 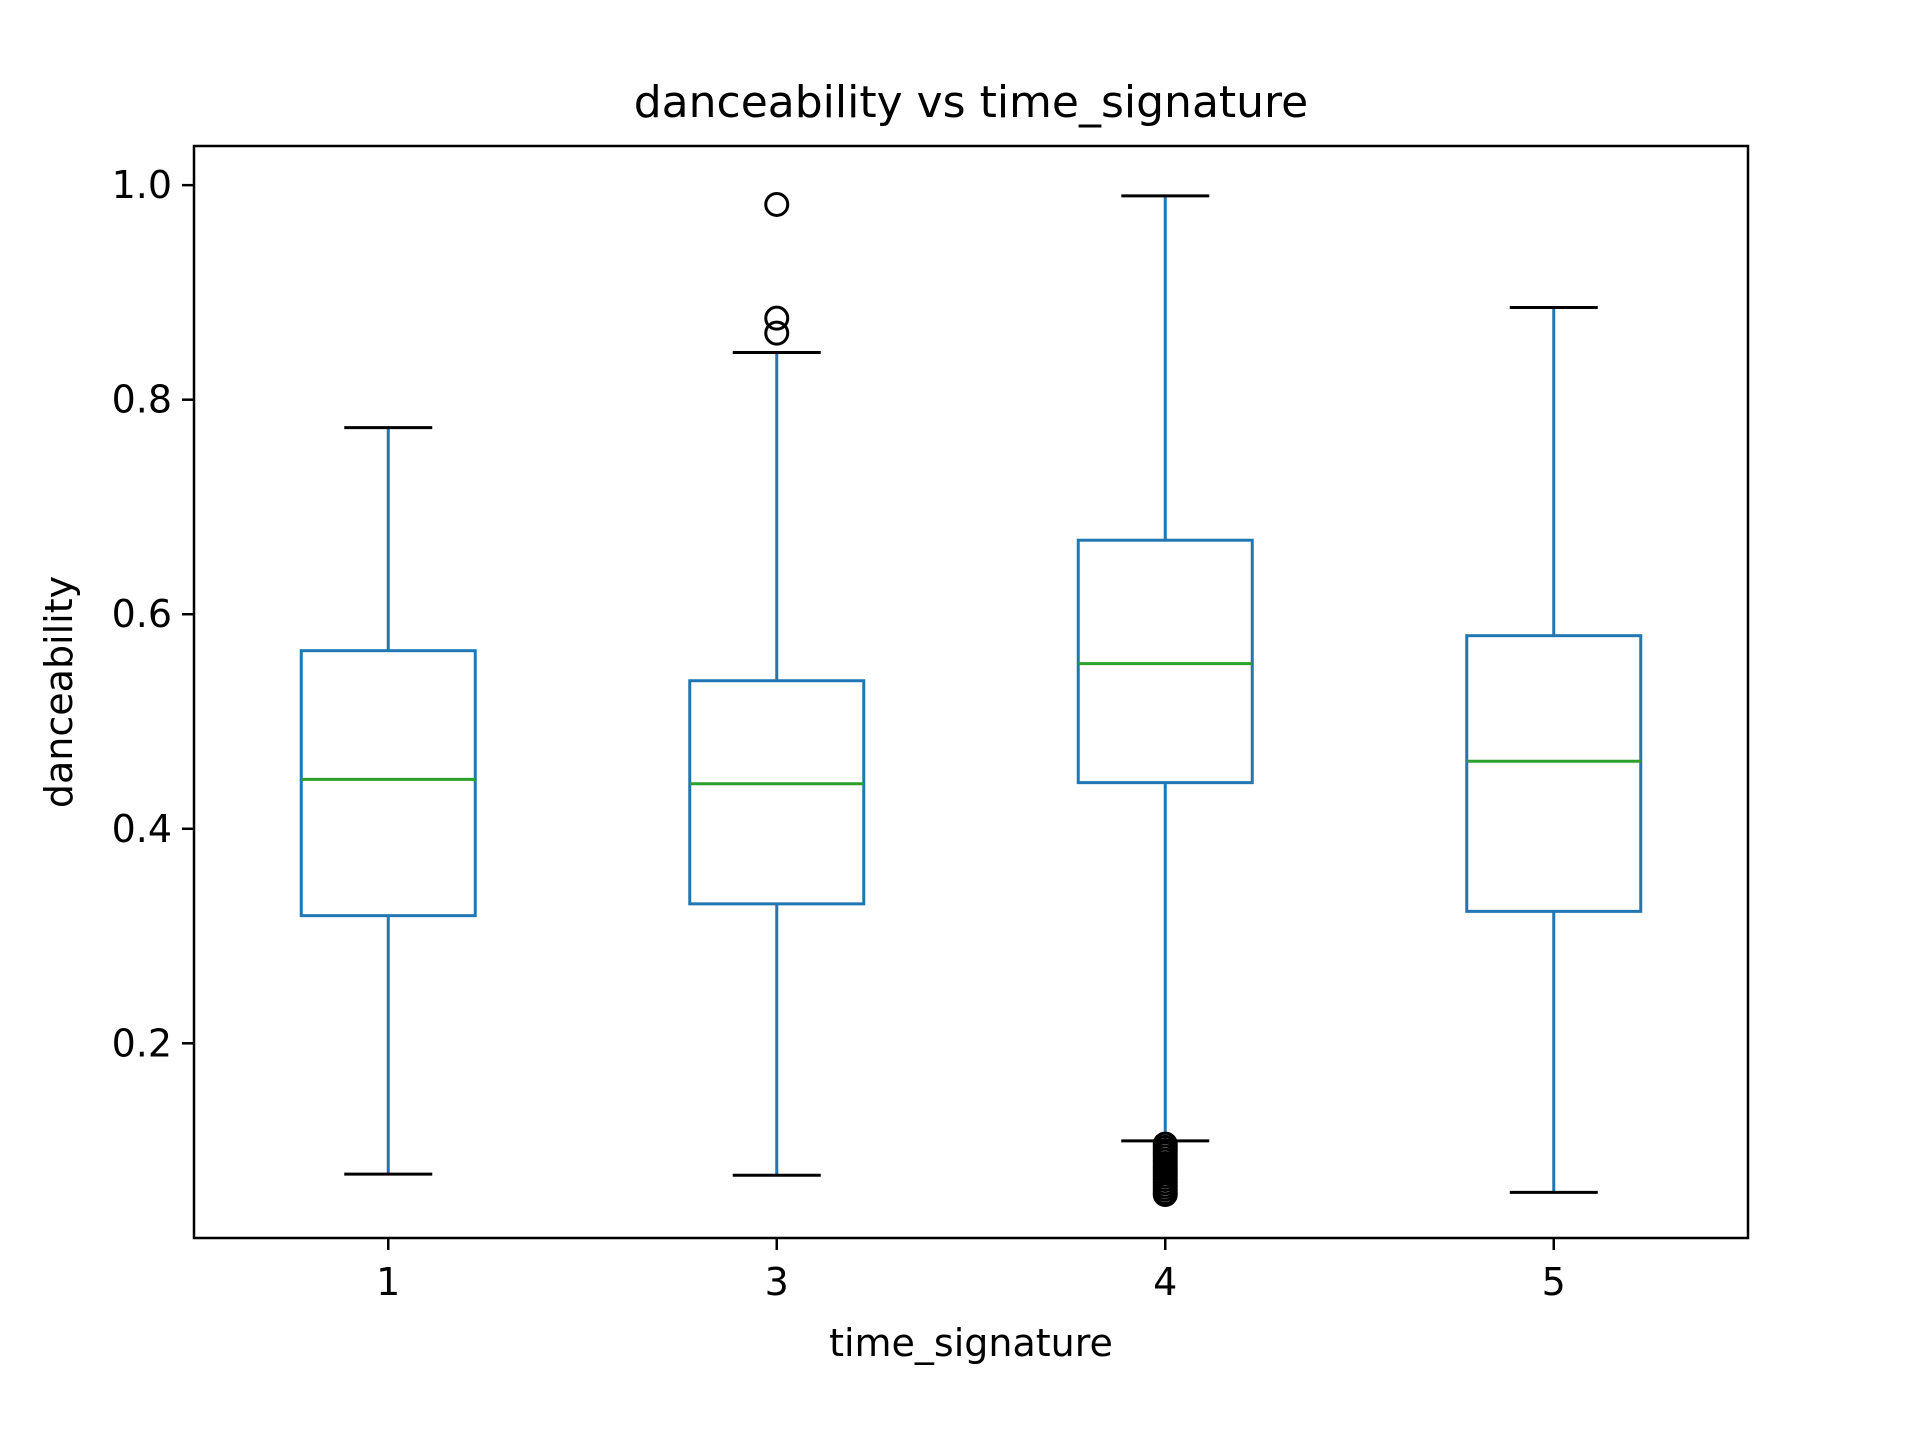 I want to click on y-tick-label: 0.8, so click(x=142, y=400).